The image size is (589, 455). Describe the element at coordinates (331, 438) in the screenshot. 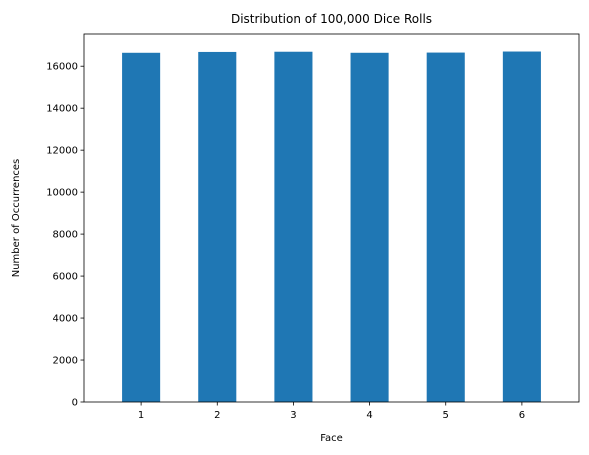

I see `x-axis-label: Face` at that location.